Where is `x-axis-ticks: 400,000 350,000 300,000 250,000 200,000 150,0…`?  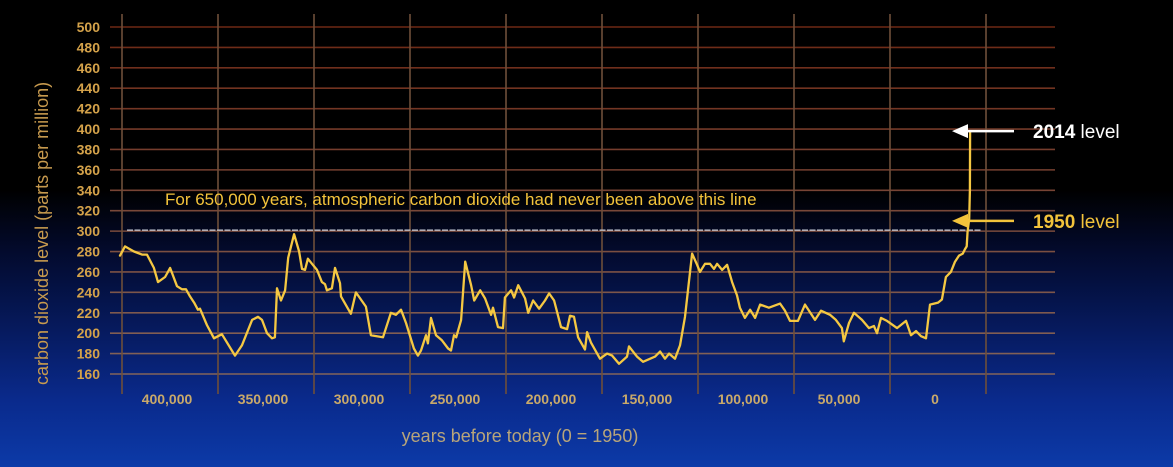
x-axis-ticks: 400,000 350,000 300,000 250,000 200,000 150,0… is located at coordinates (540, 399).